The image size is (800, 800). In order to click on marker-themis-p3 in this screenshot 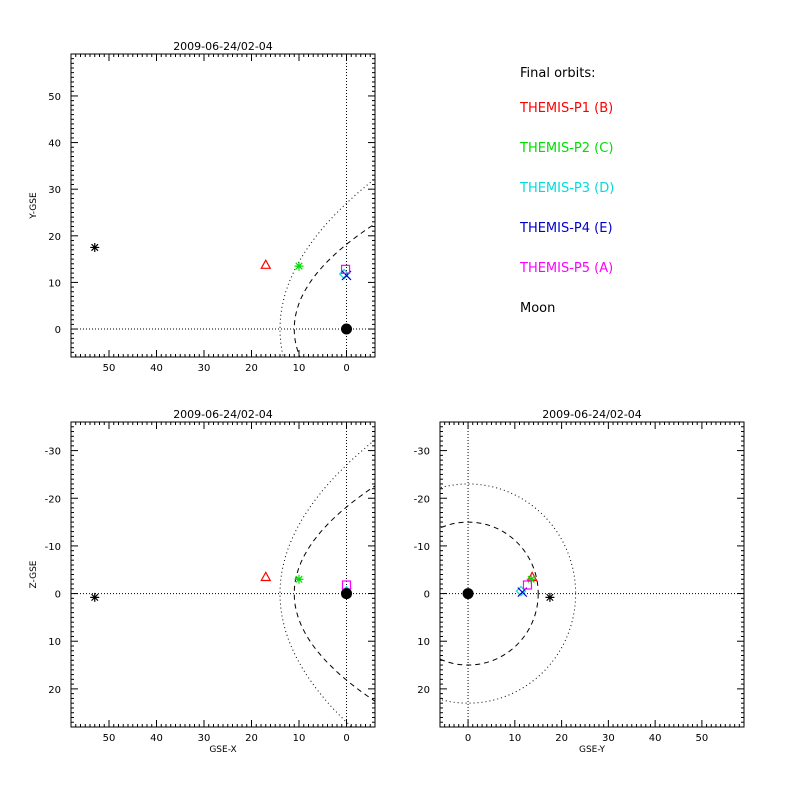, I will do `click(521, 591)`.